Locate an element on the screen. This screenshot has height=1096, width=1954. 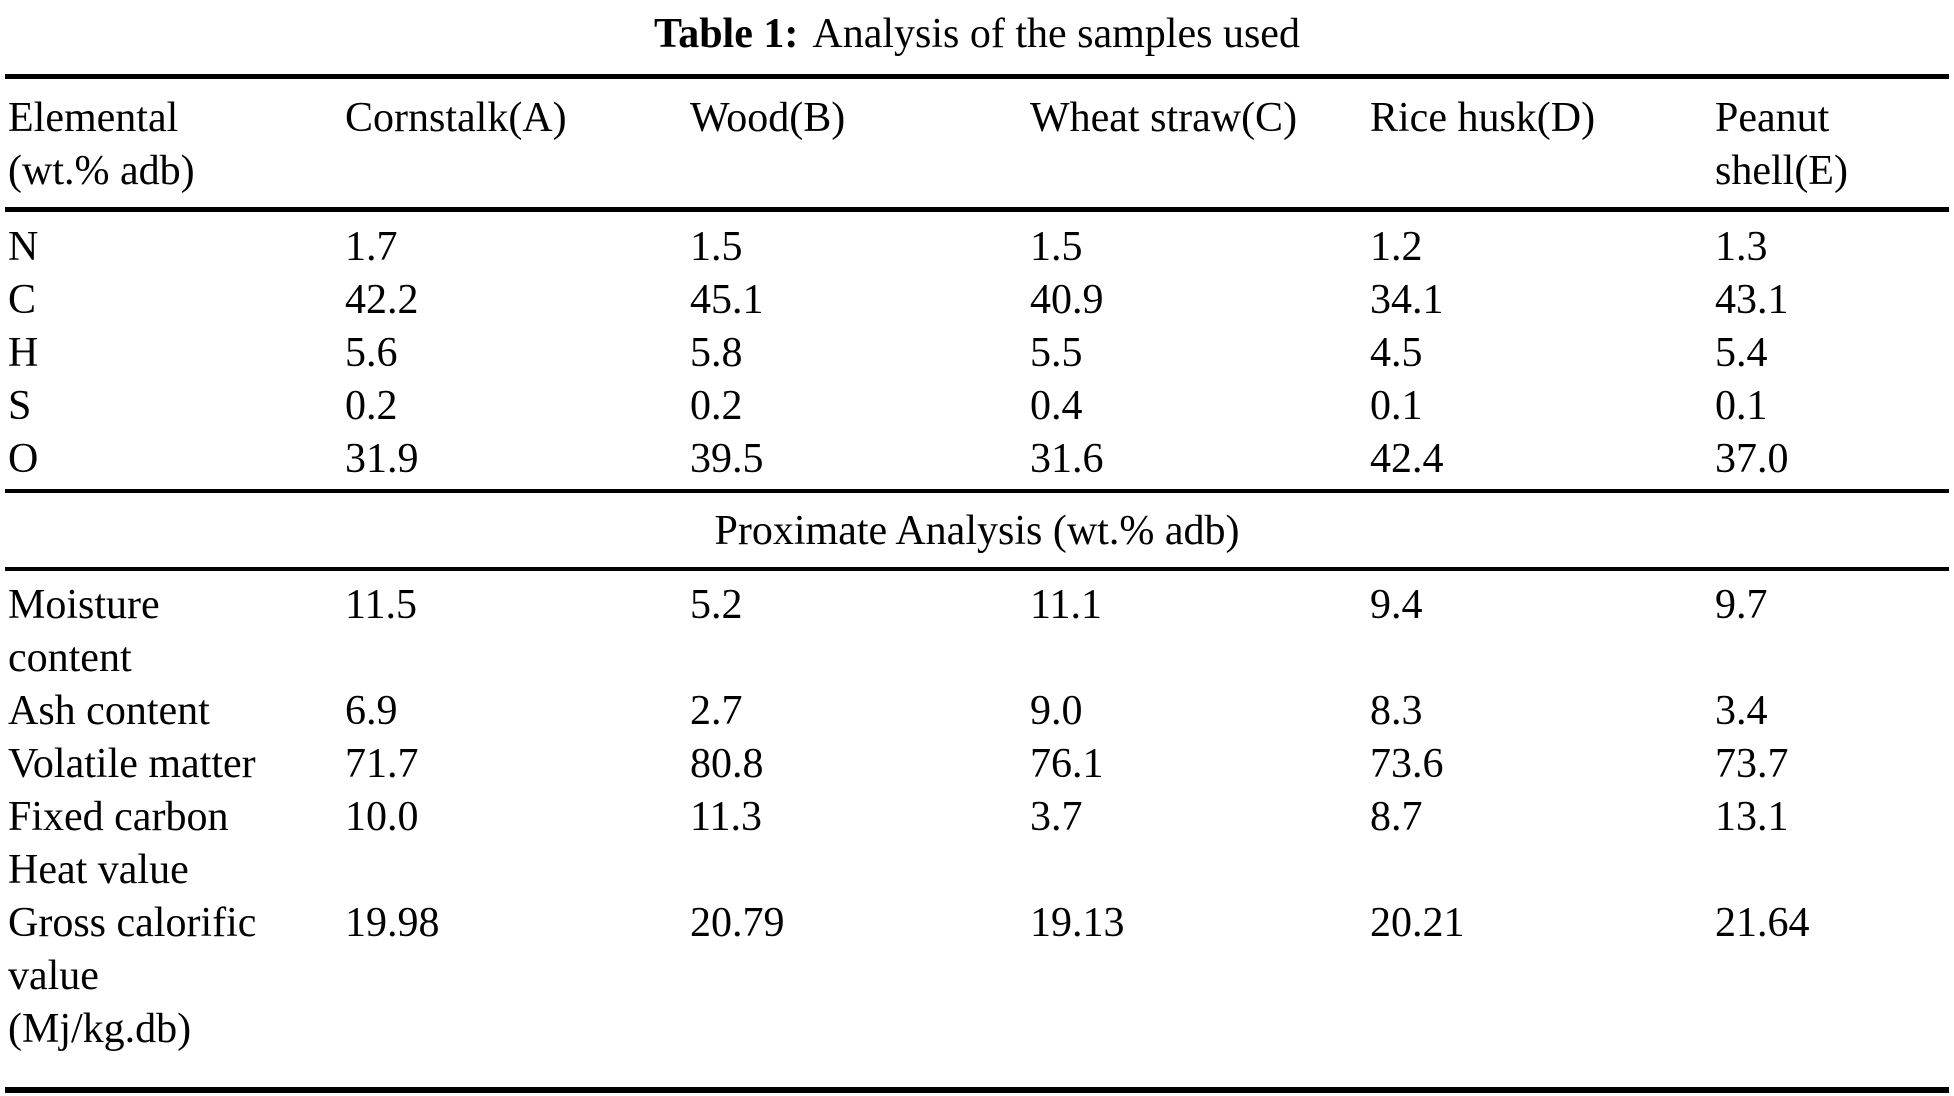
table-row: O 31.9 39.5 31.6 42.4 37.0 is located at coordinates (977, 459).